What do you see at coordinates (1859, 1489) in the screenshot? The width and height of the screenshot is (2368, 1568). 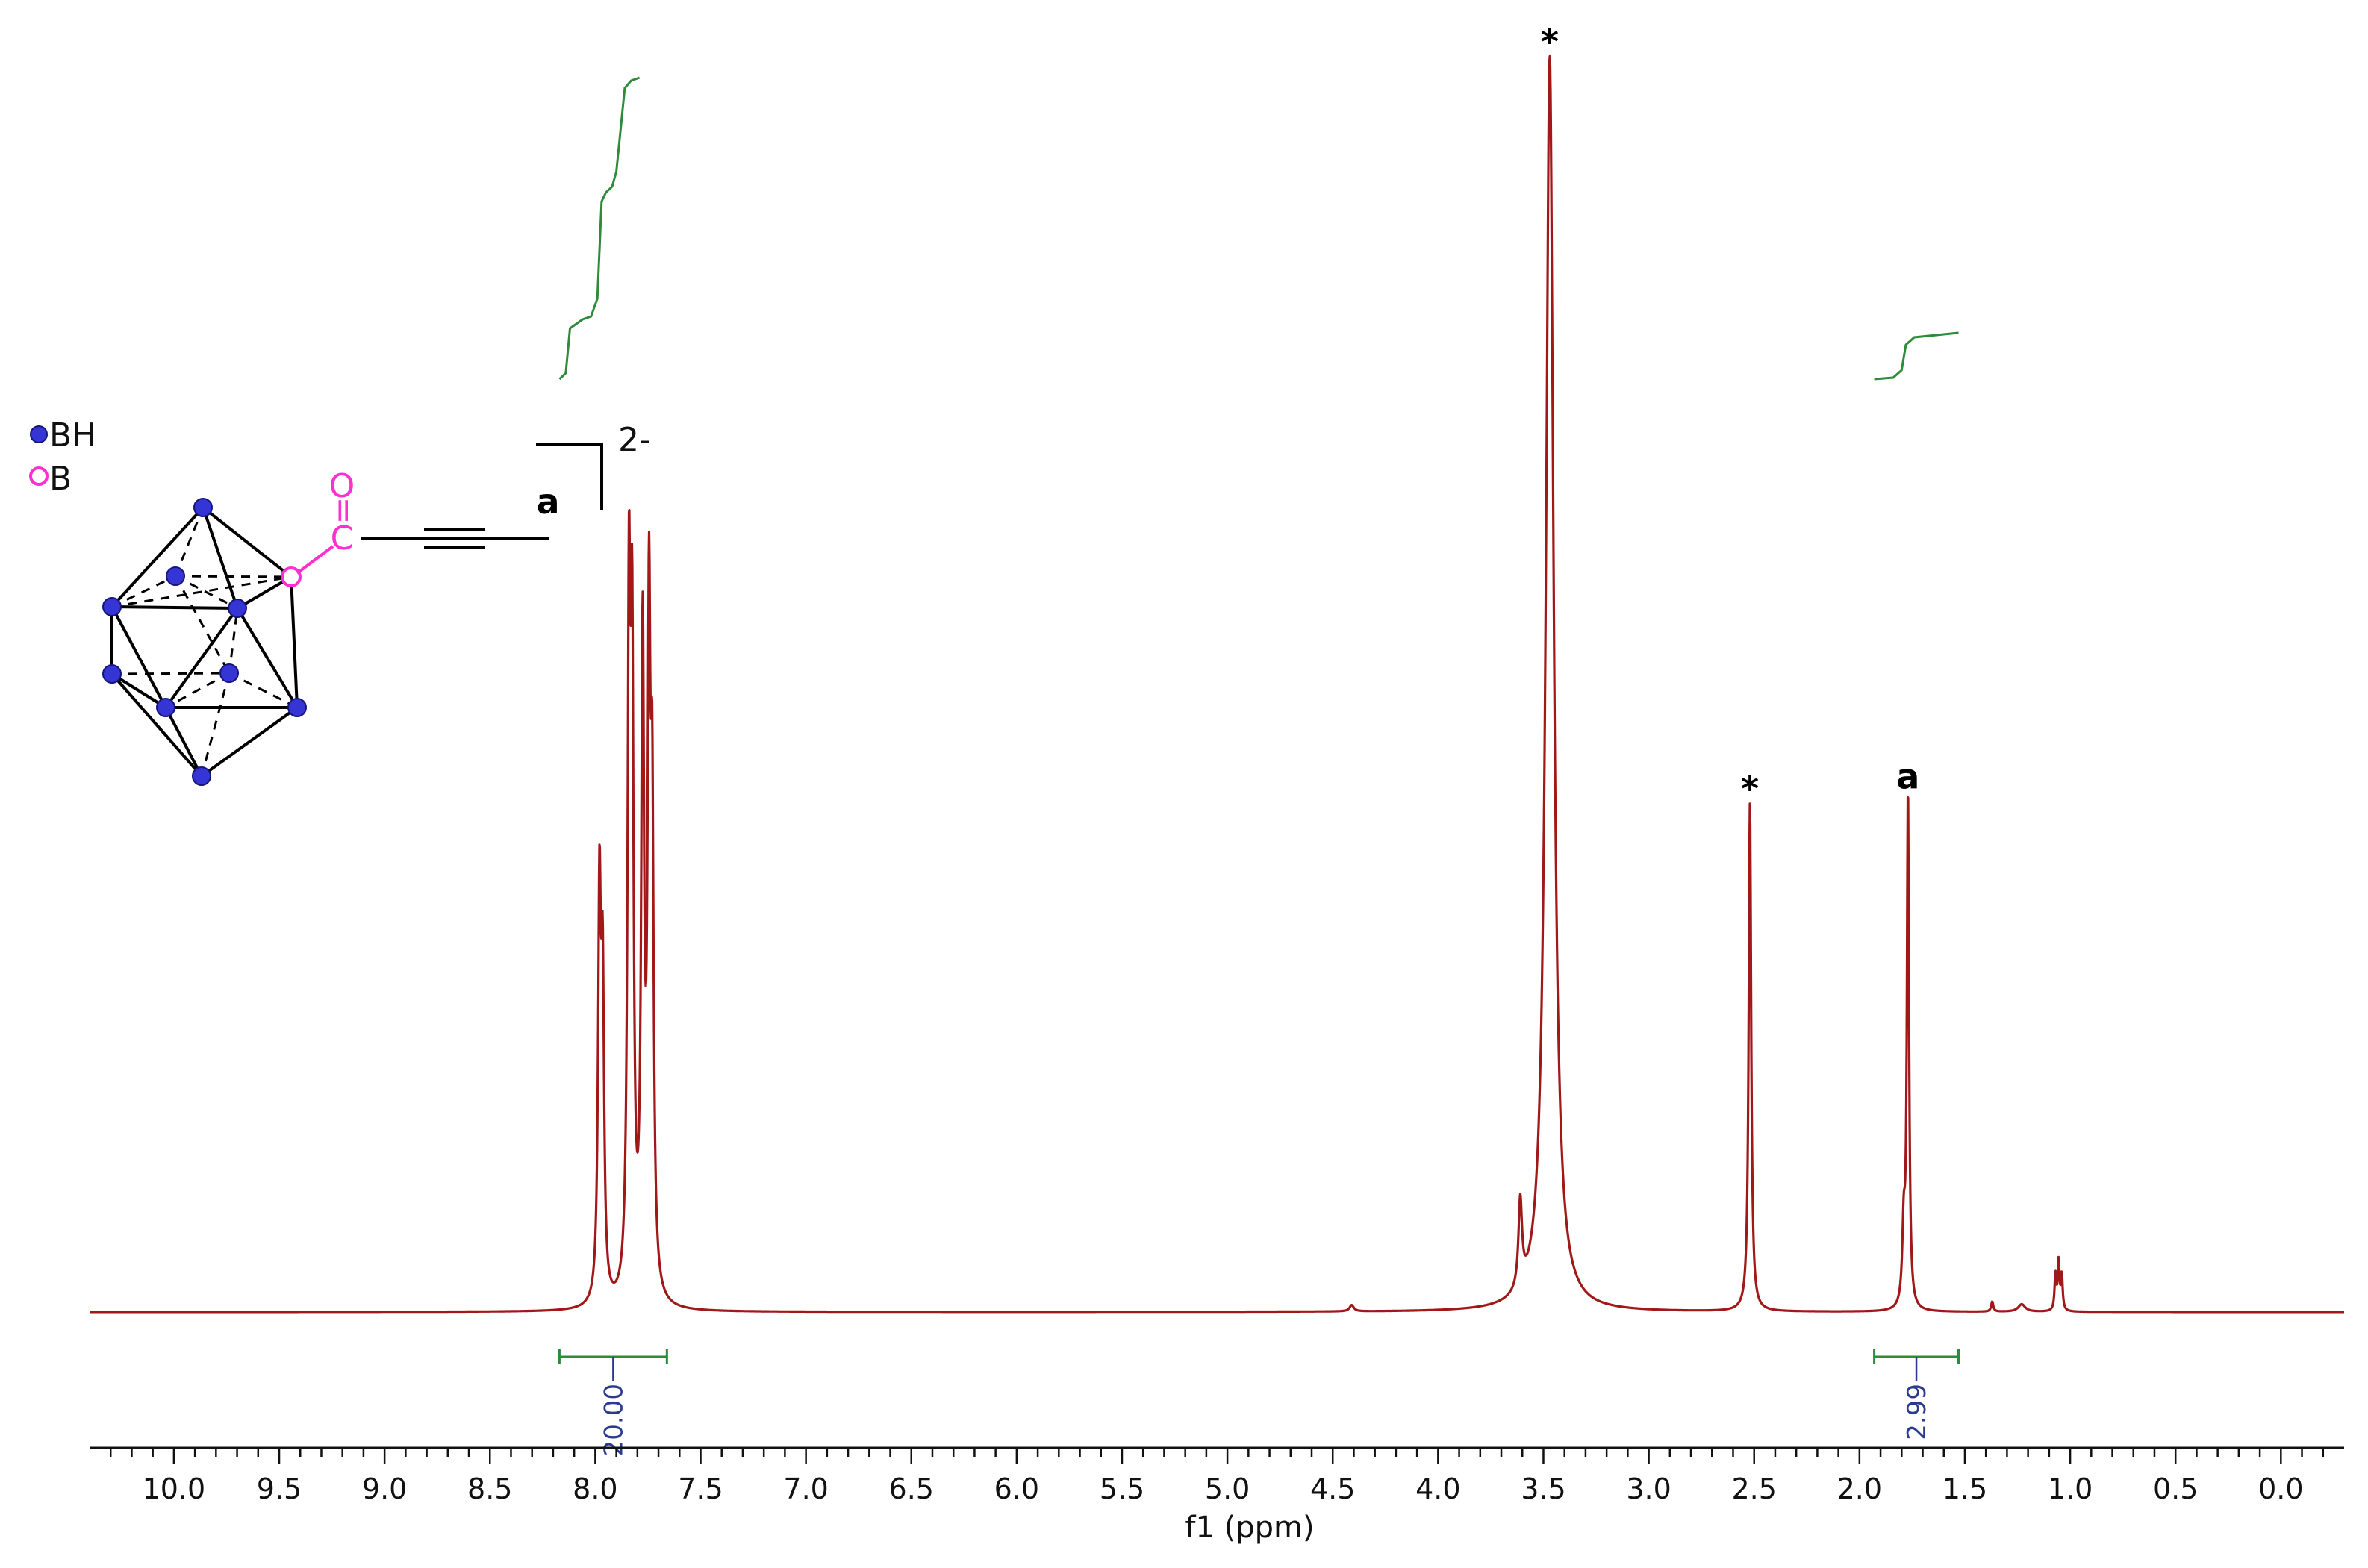 I see `x-tick-label: 2.0` at bounding box center [1859, 1489].